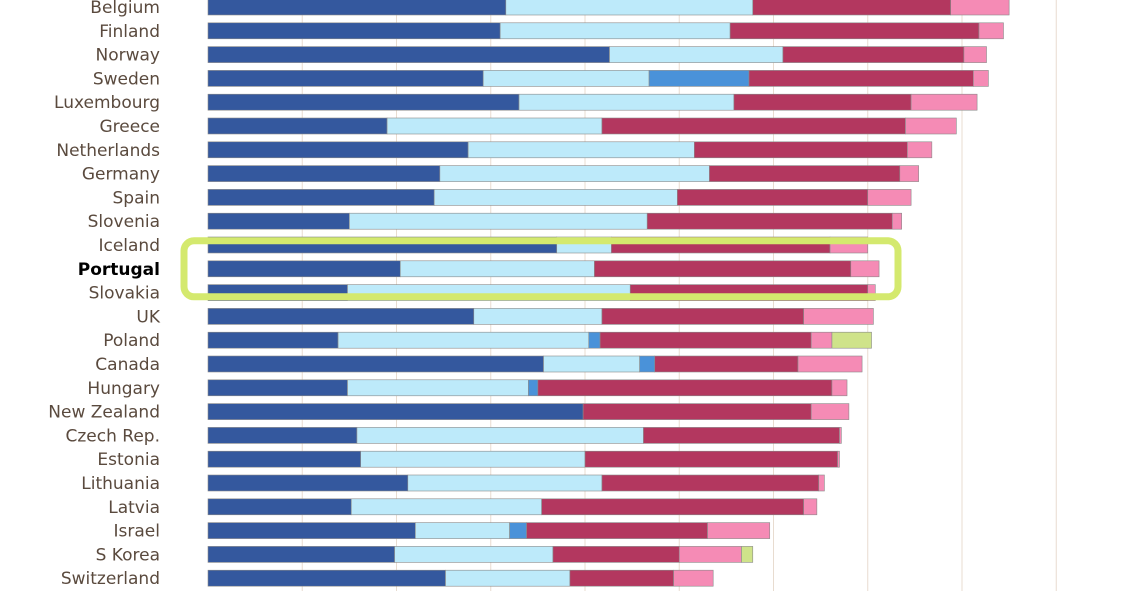 The height and width of the screenshot is (591, 1128). Describe the element at coordinates (125, 9) in the screenshot. I see `category-label-belgium: Belgium` at that location.